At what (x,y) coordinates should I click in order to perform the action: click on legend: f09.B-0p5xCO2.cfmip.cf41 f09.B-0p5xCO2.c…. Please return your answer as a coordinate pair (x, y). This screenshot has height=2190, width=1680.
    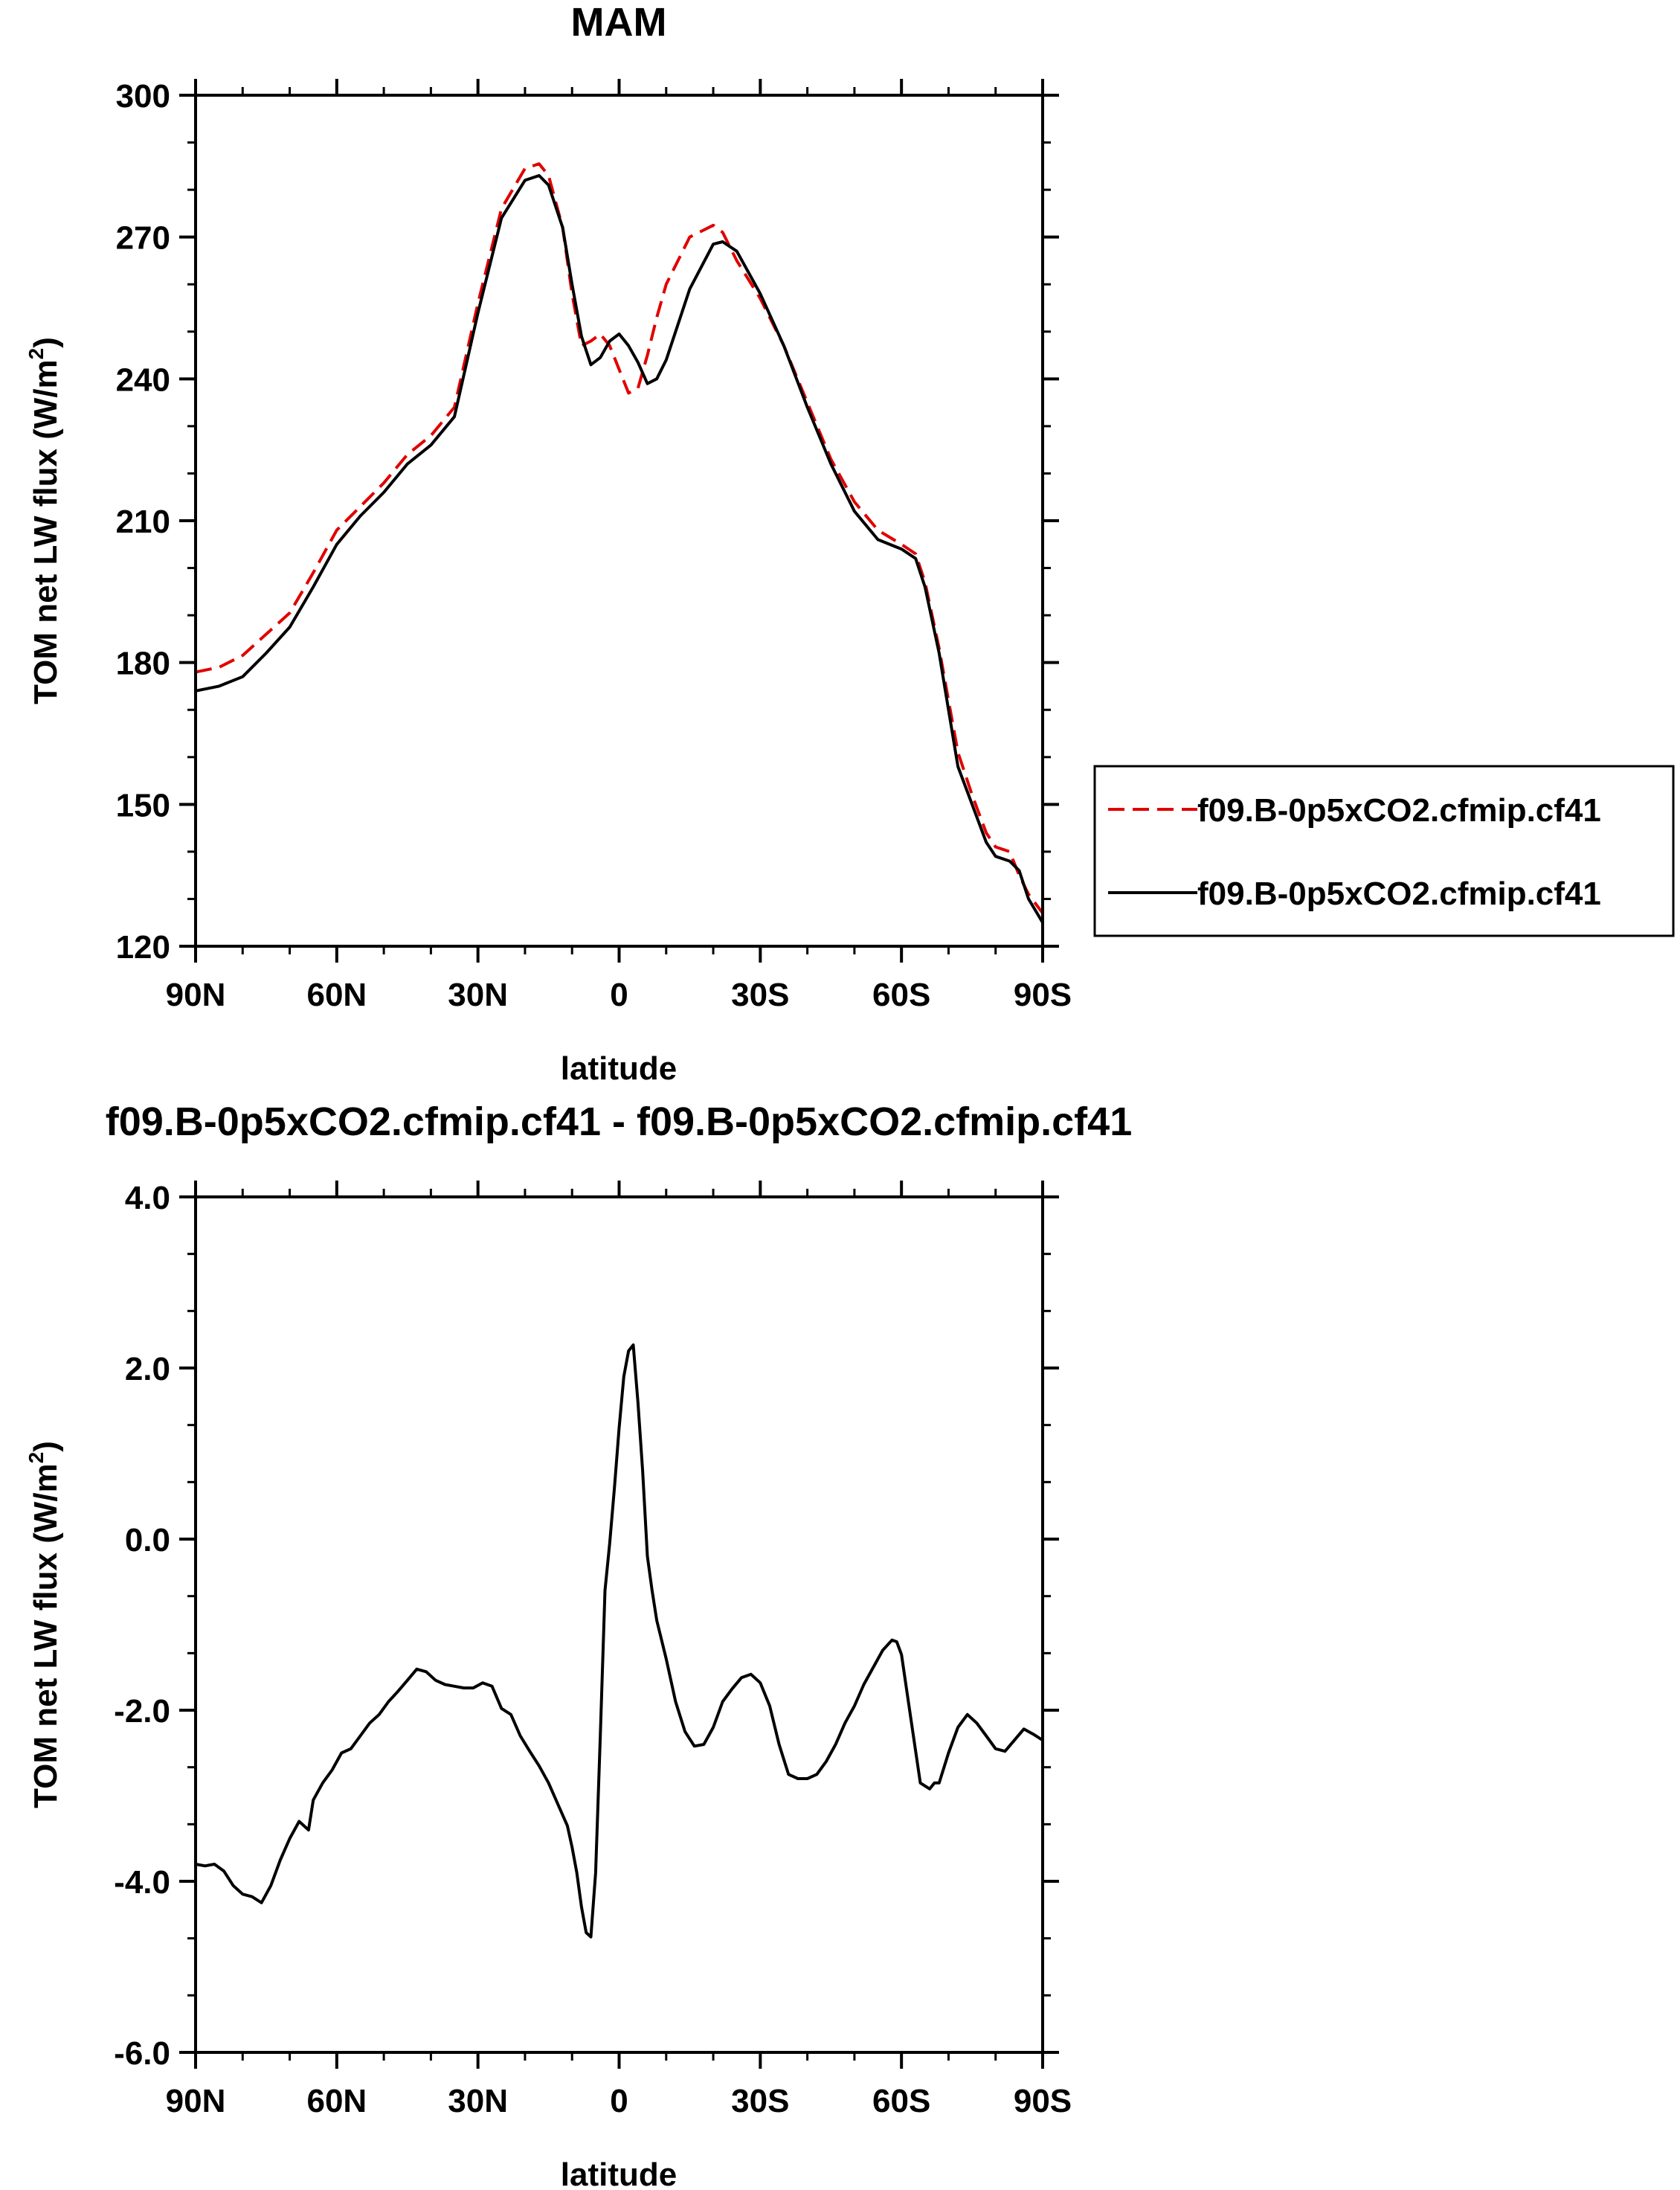
    Looking at the image, I should click on (1384, 851).